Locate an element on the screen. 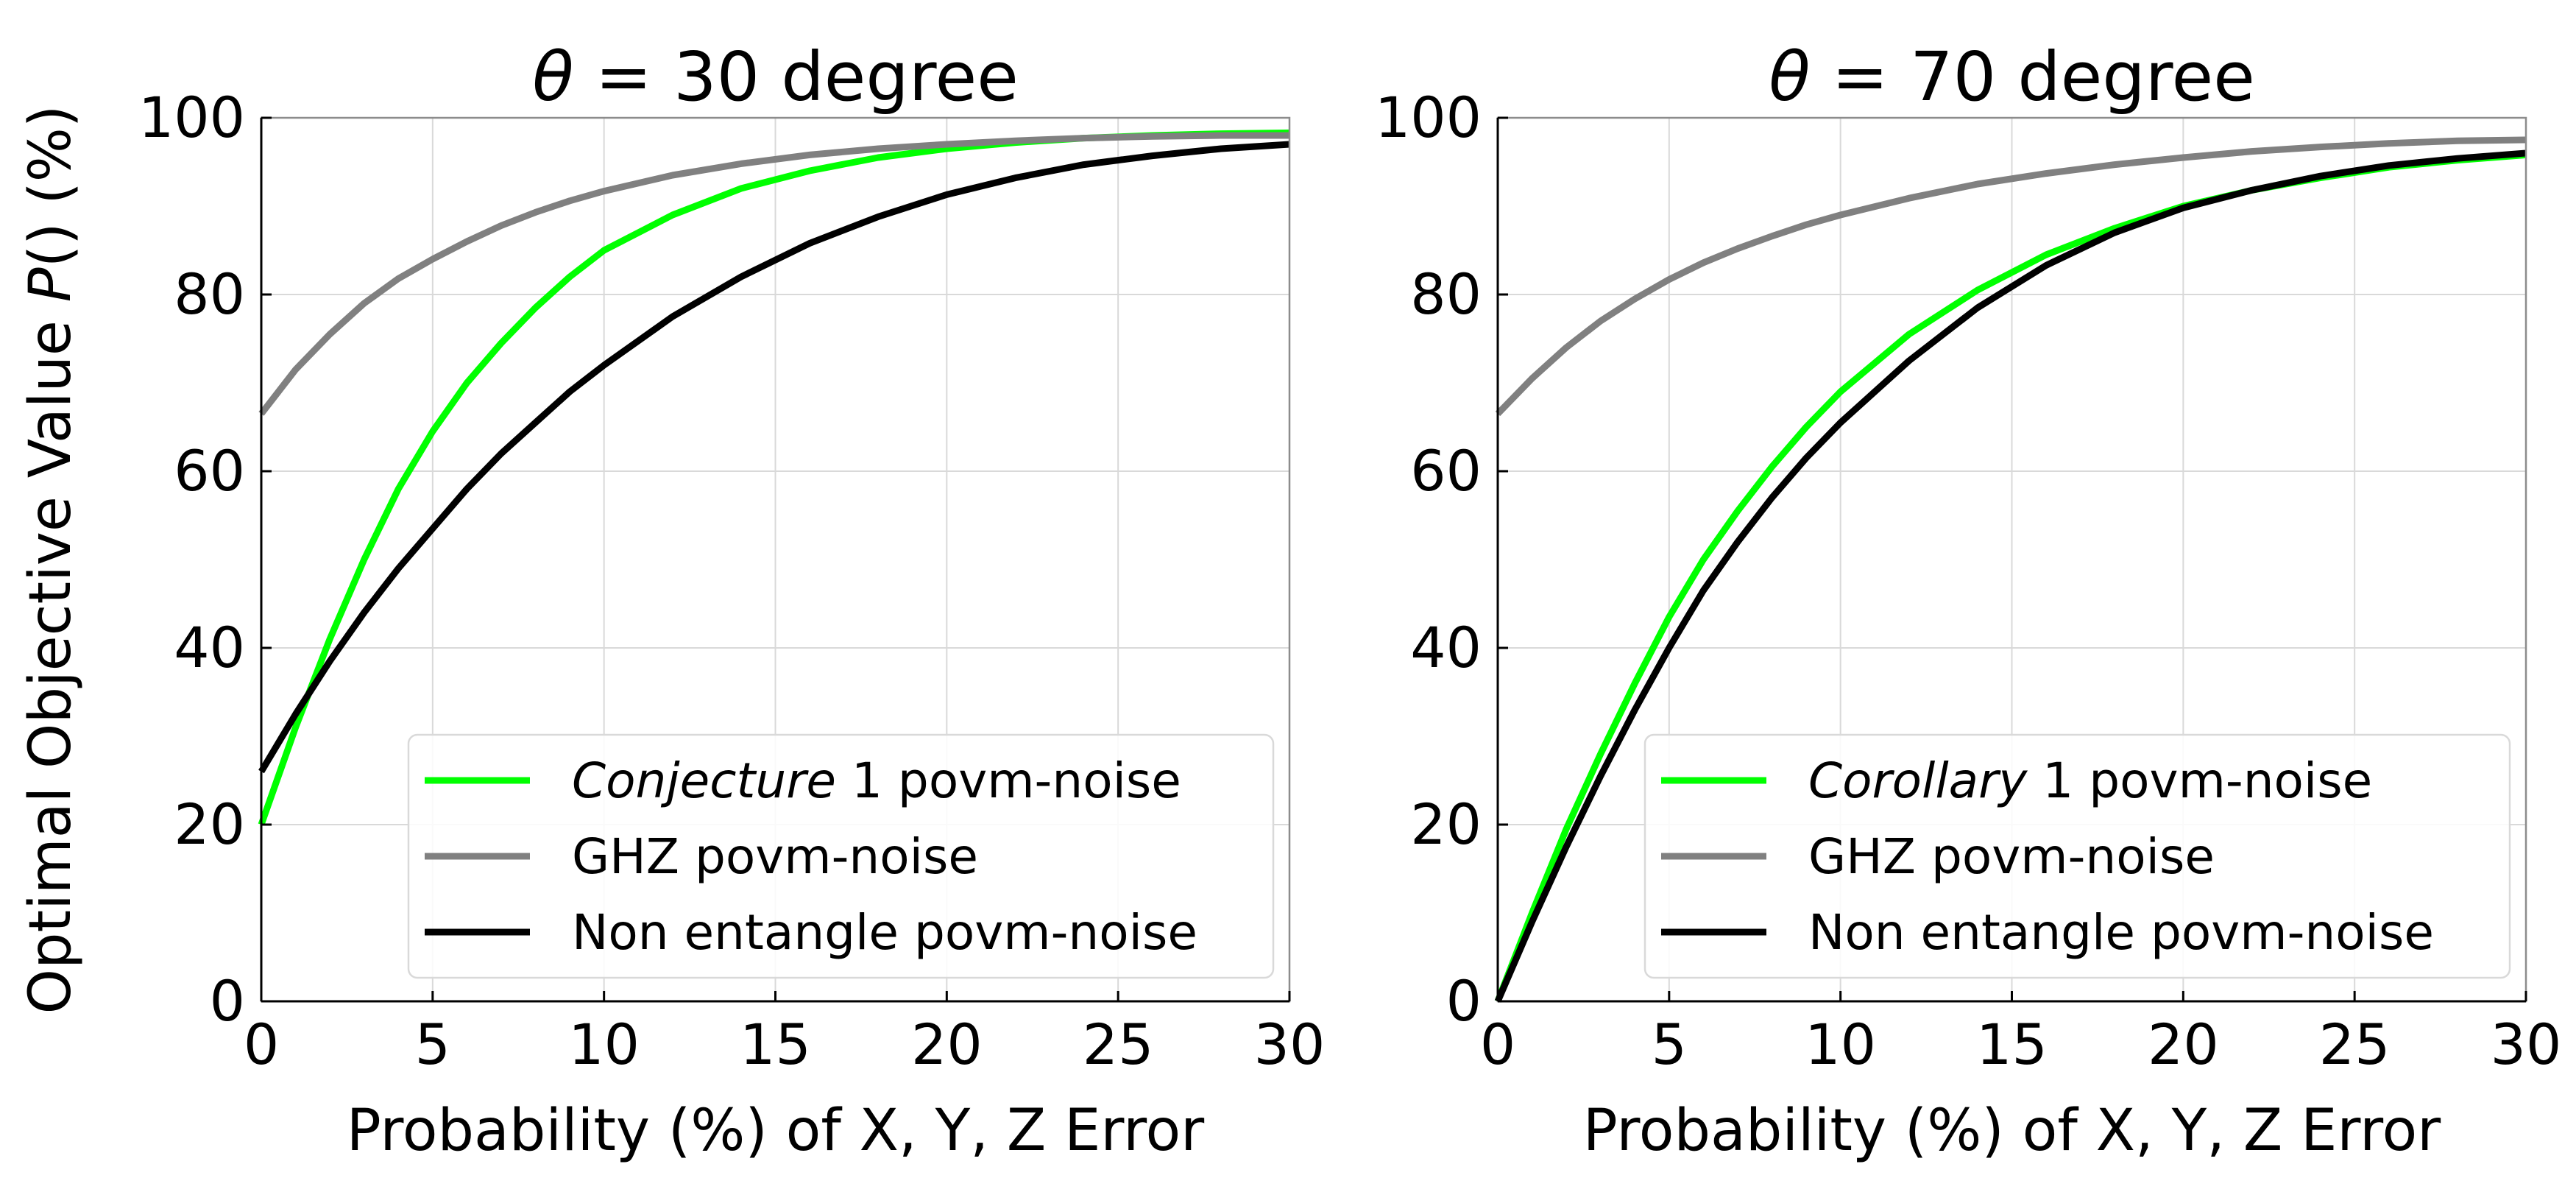 The width and height of the screenshot is (2576, 1178). legend-label-1: Corollary 1 povm-noise is located at coordinates (2090, 780).